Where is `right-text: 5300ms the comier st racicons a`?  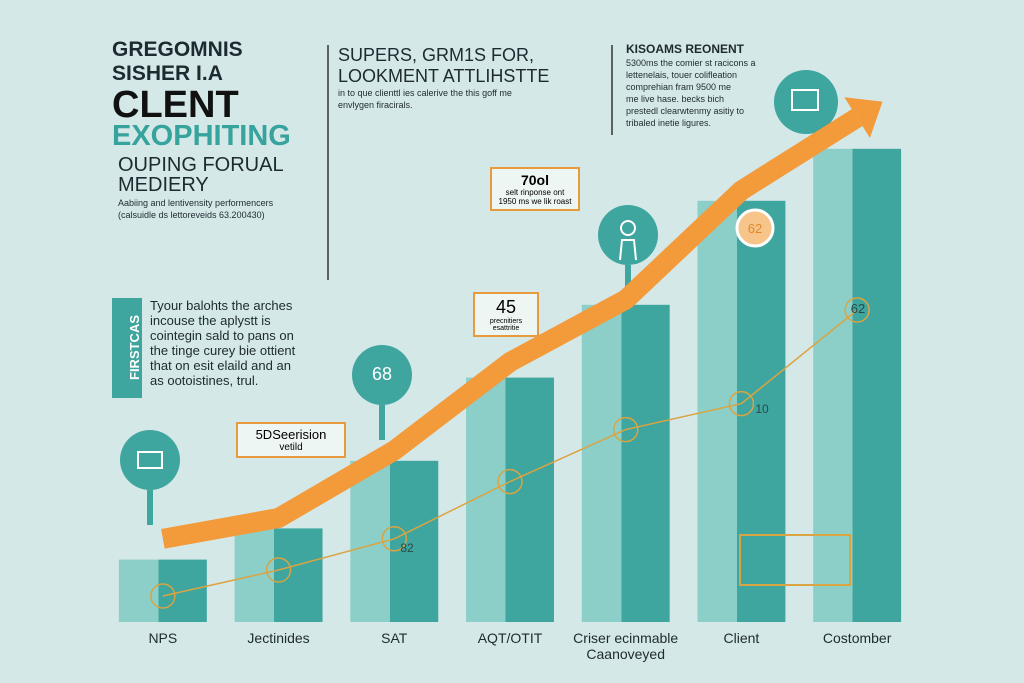
right-text: 5300ms the comier st racicons a is located at coordinates (691, 63).